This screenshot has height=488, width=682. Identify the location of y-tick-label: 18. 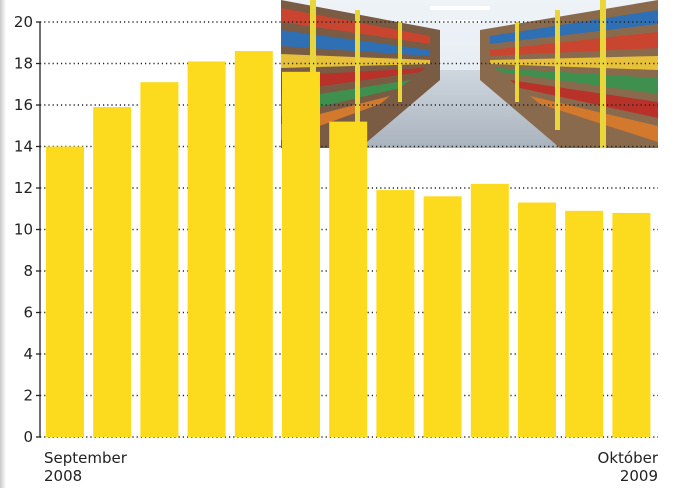
(23, 64).